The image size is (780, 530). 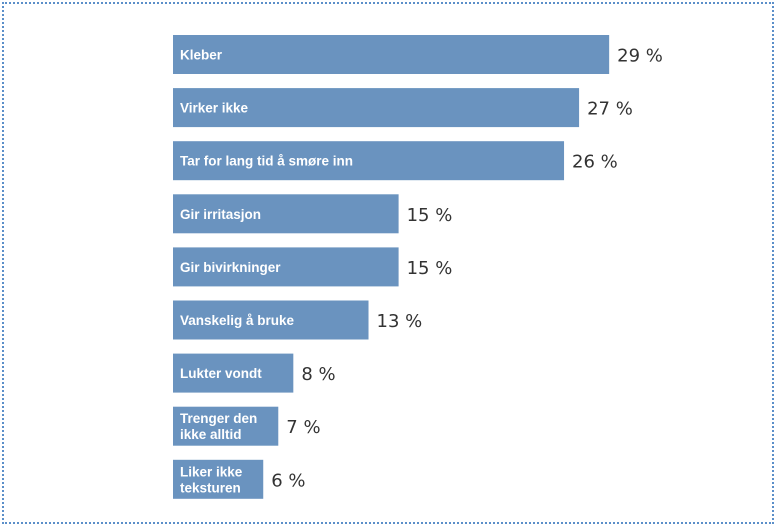 I want to click on value-label-7: 8 %, so click(x=318, y=374).